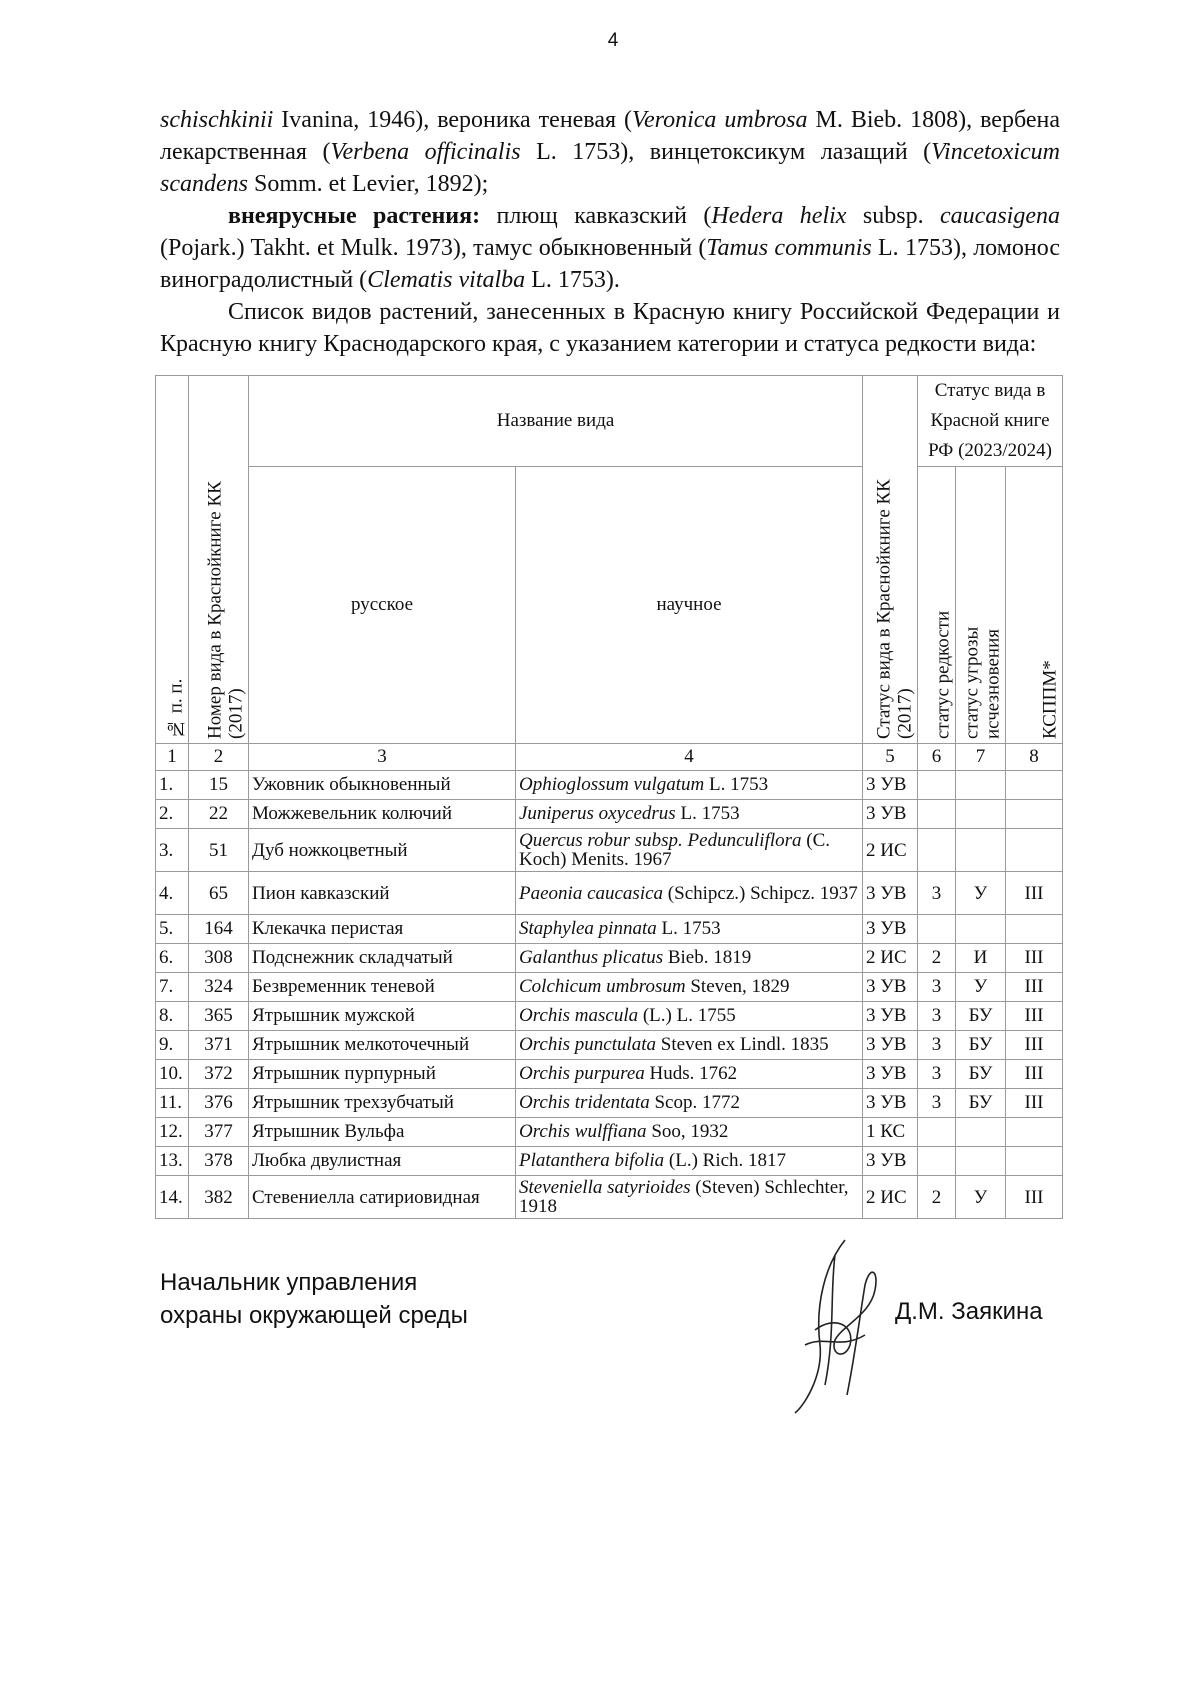  I want to click on author-citation: (L.) L. 1755, so click(687, 1015).